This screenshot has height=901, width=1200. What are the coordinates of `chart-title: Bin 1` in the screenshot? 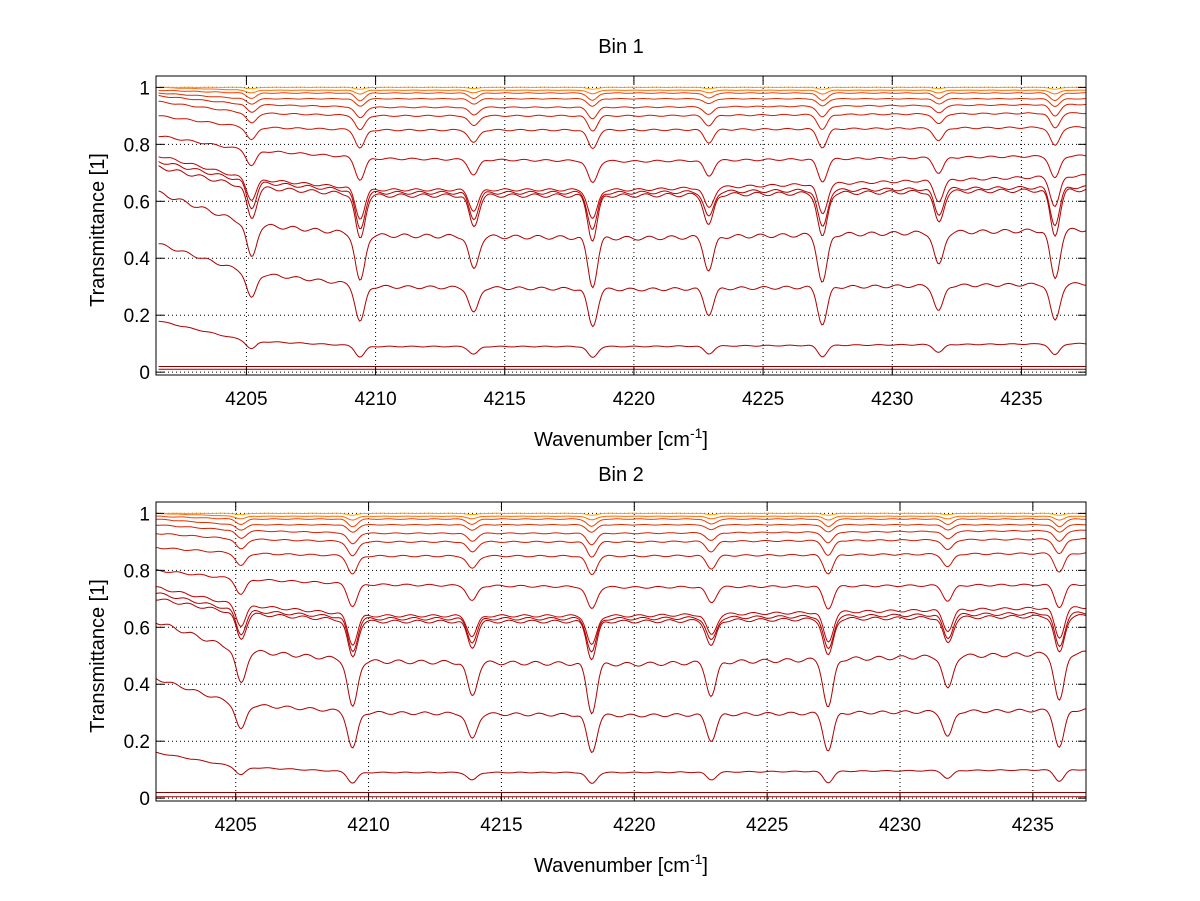 It's located at (621, 47).